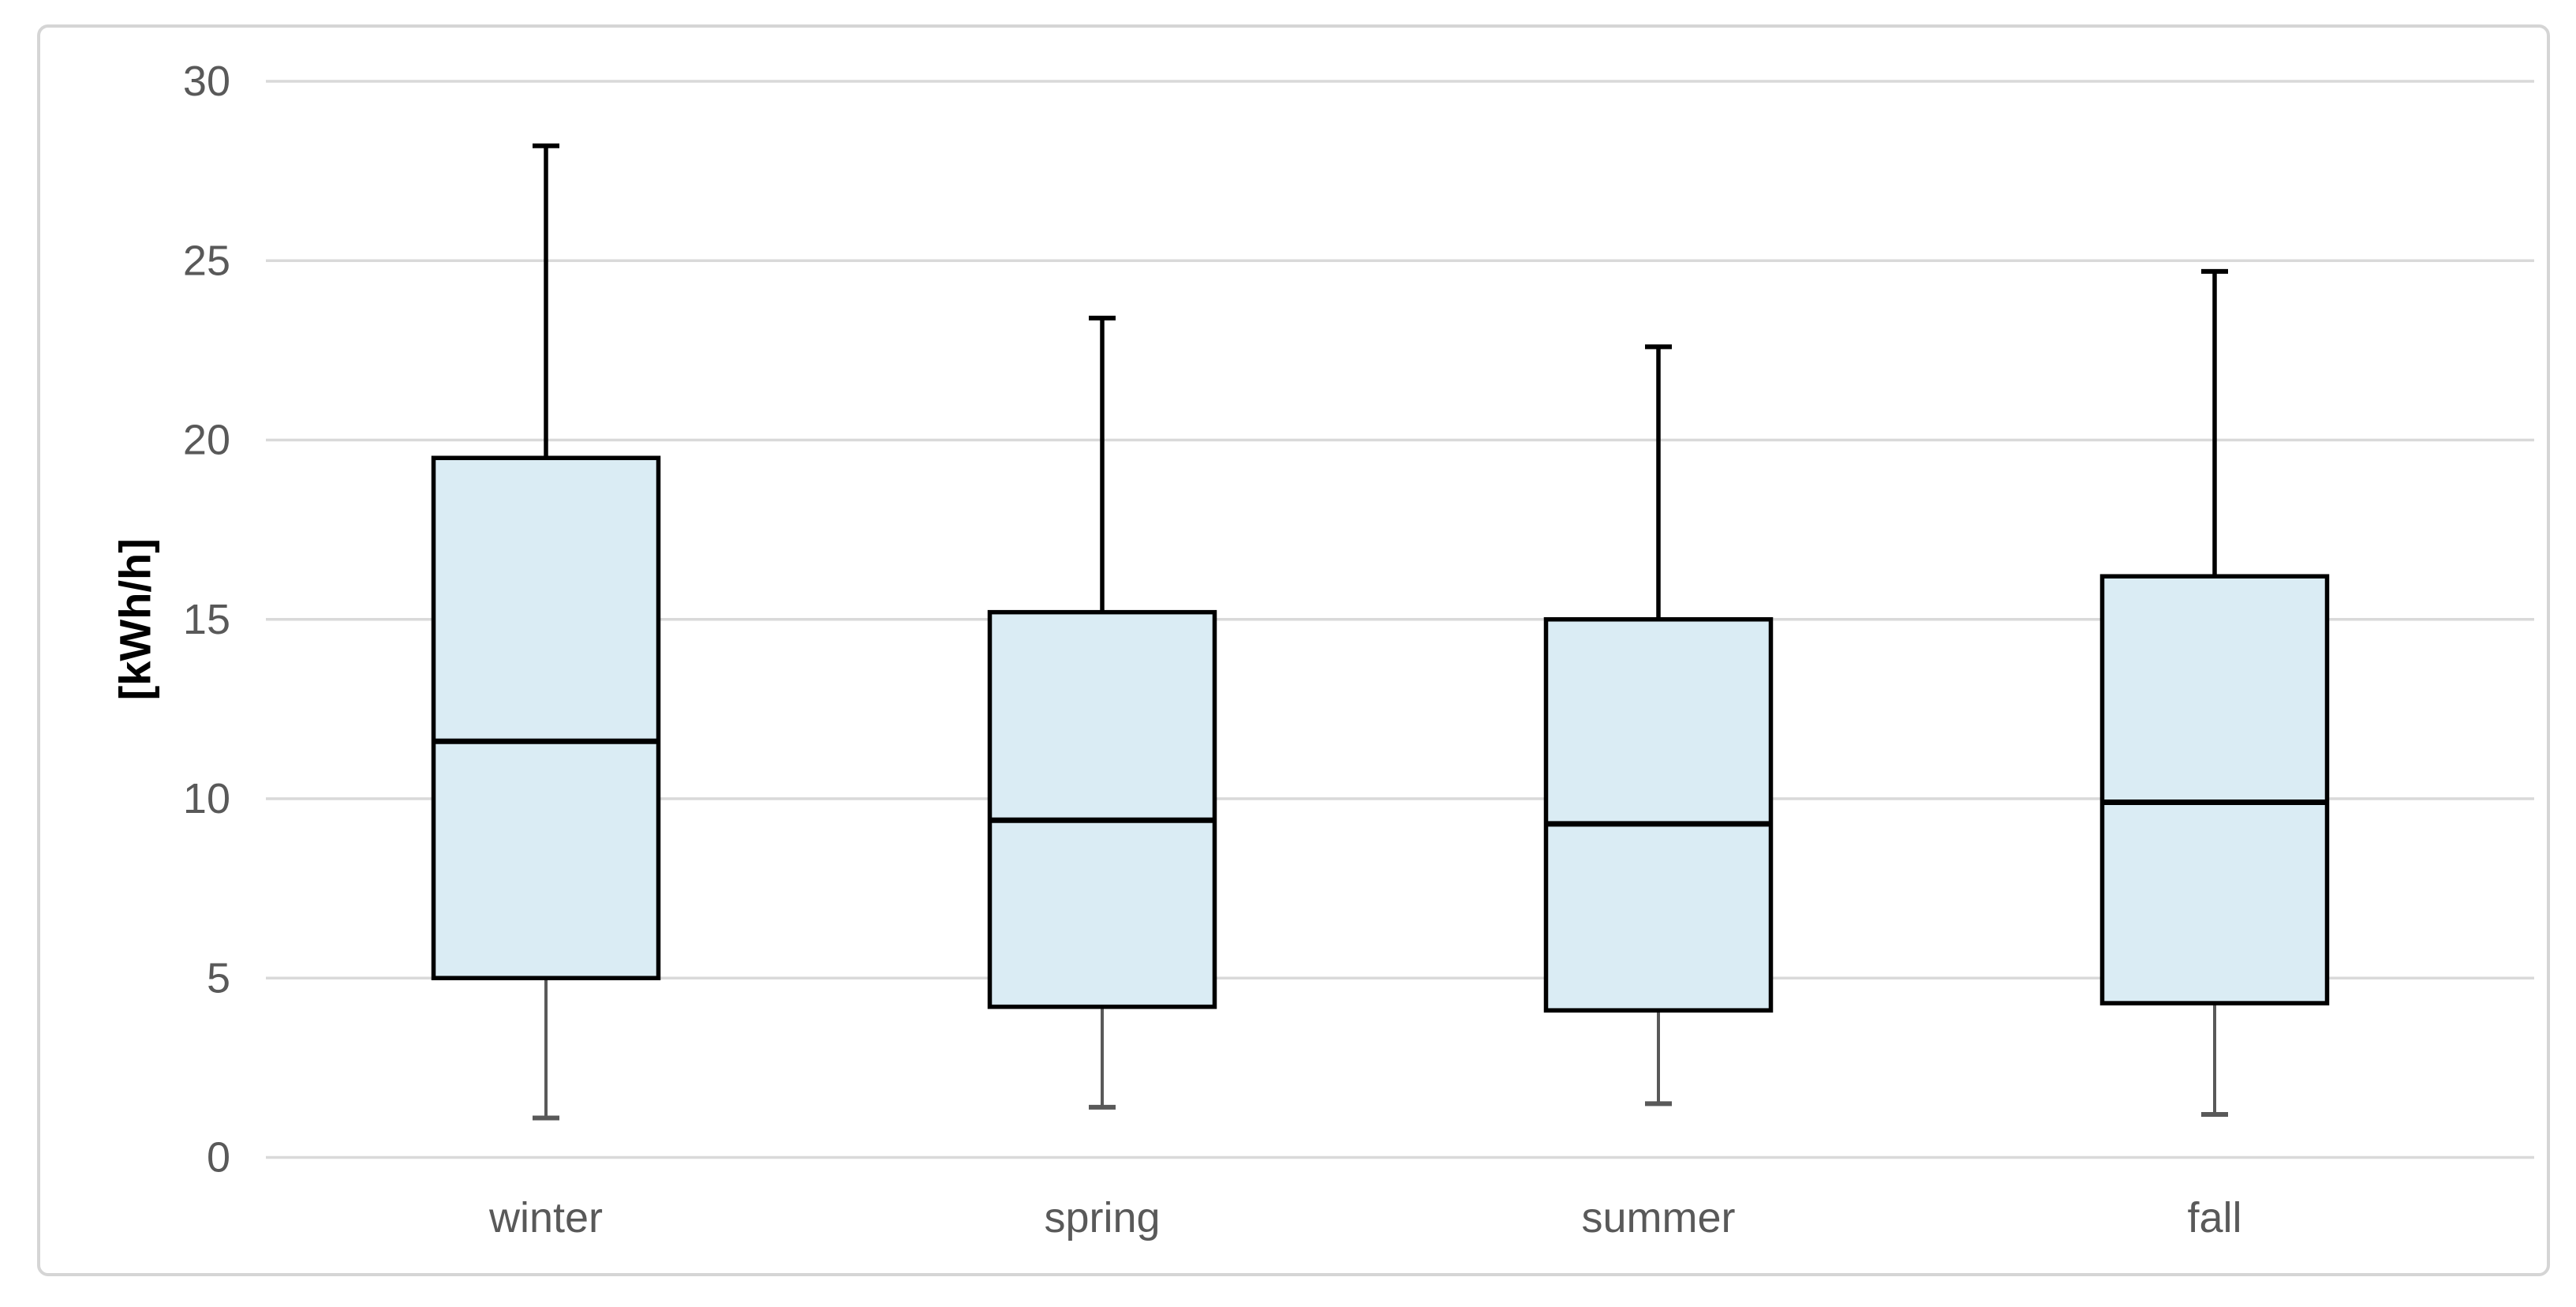 Image resolution: width=2576 pixels, height=1307 pixels. What do you see at coordinates (206, 81) in the screenshot?
I see `y-tick-label-30: 30` at bounding box center [206, 81].